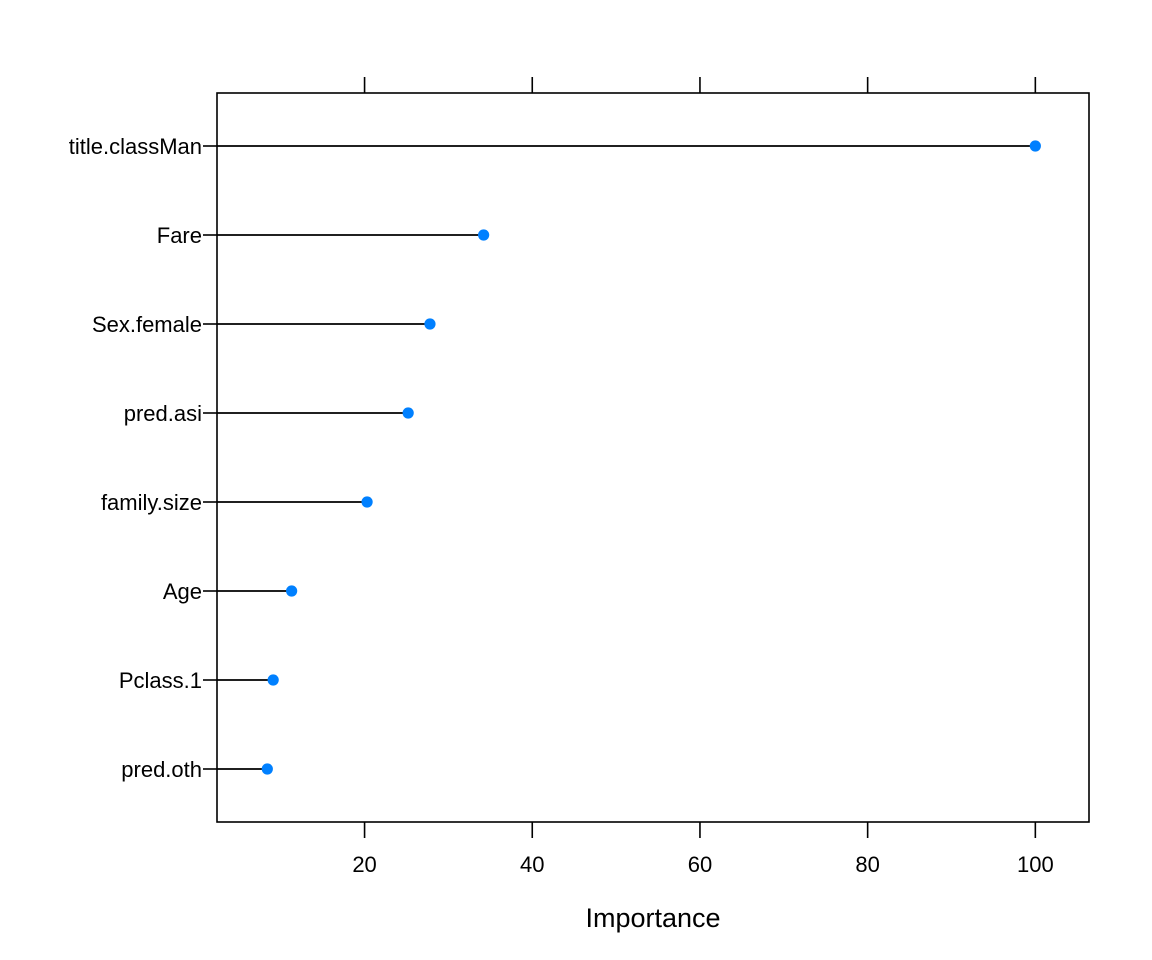 The width and height of the screenshot is (1152, 960). I want to click on category-label: Age, so click(182, 591).